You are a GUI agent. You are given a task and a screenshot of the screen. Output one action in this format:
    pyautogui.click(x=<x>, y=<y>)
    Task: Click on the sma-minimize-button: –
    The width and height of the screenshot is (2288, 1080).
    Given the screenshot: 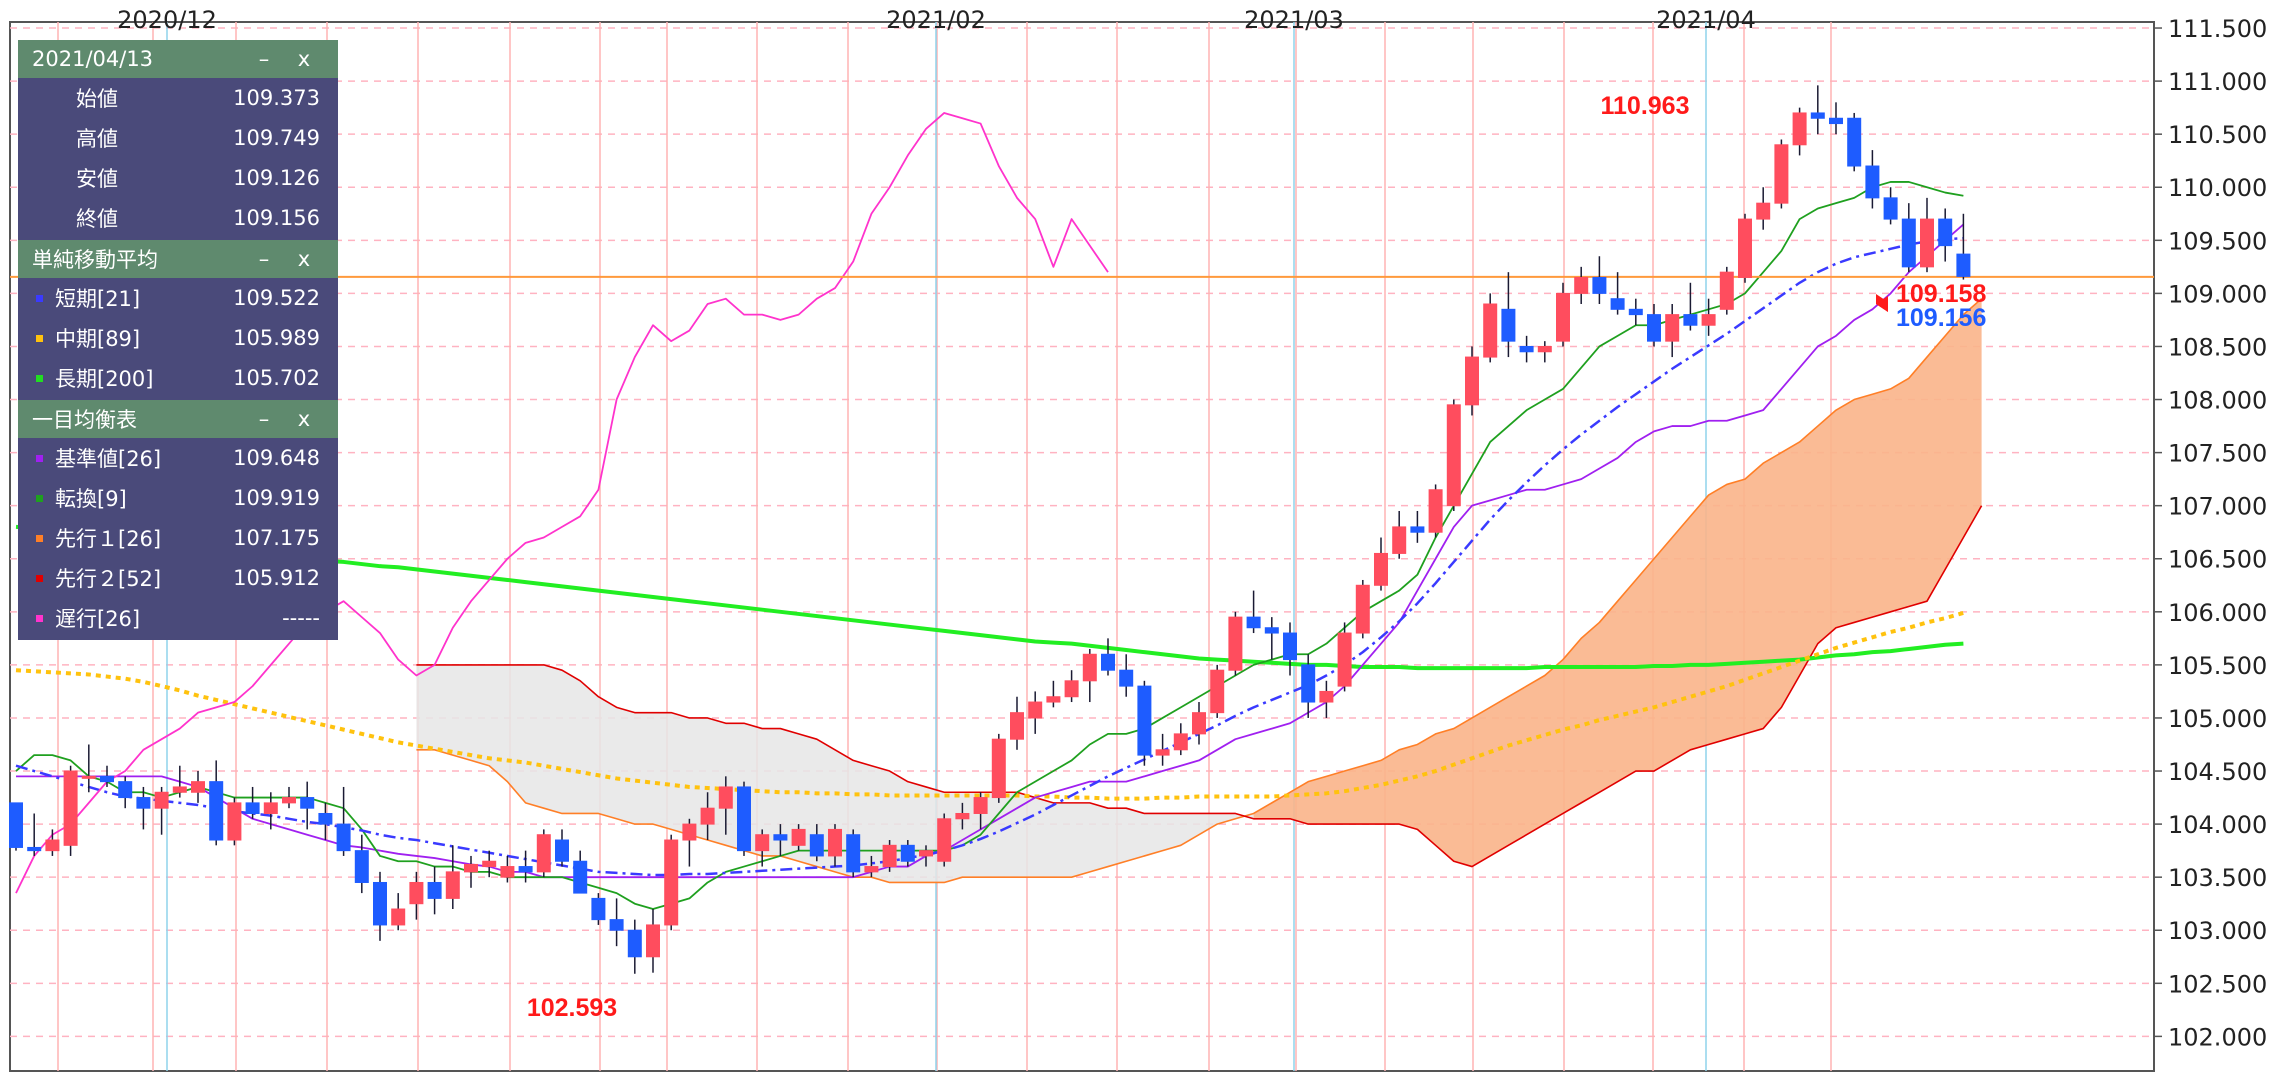 What is the action you would take?
    pyautogui.click(x=264, y=259)
    